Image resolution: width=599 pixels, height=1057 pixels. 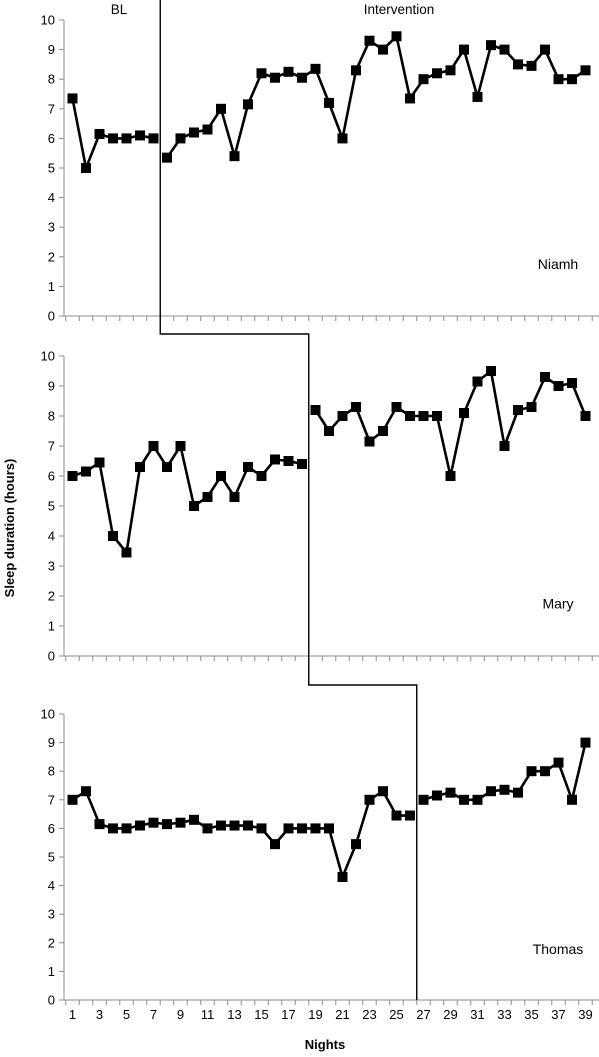 What do you see at coordinates (423, 1014) in the screenshot?
I see `x-tick-label: 27` at bounding box center [423, 1014].